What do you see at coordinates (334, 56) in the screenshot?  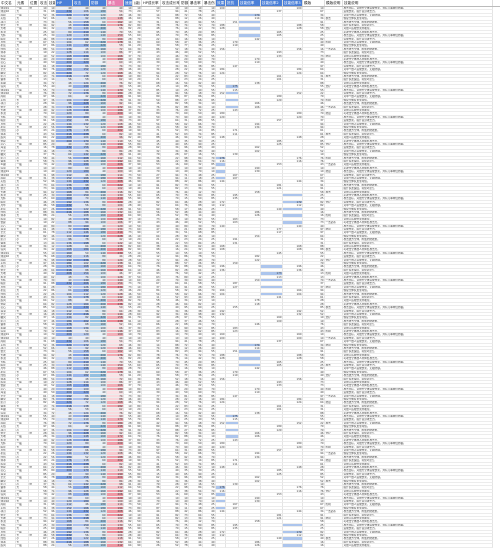 I see `table-cell: 增益` at bounding box center [334, 56].